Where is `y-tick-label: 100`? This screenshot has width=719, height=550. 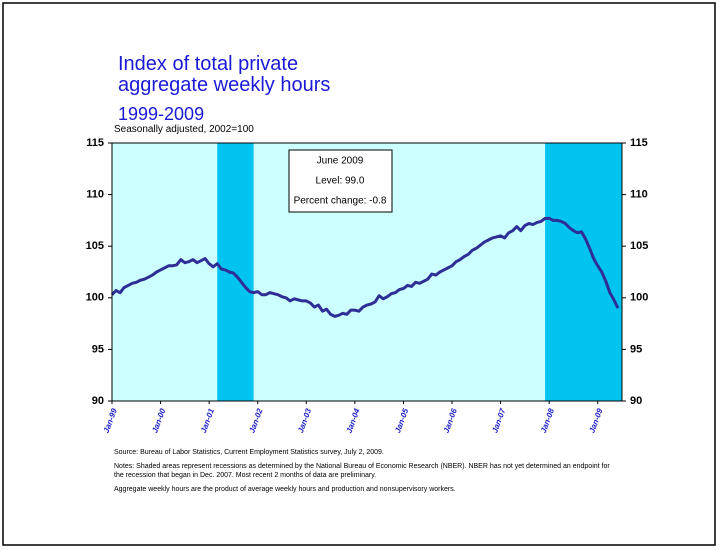 y-tick-label: 100 is located at coordinates (95, 298).